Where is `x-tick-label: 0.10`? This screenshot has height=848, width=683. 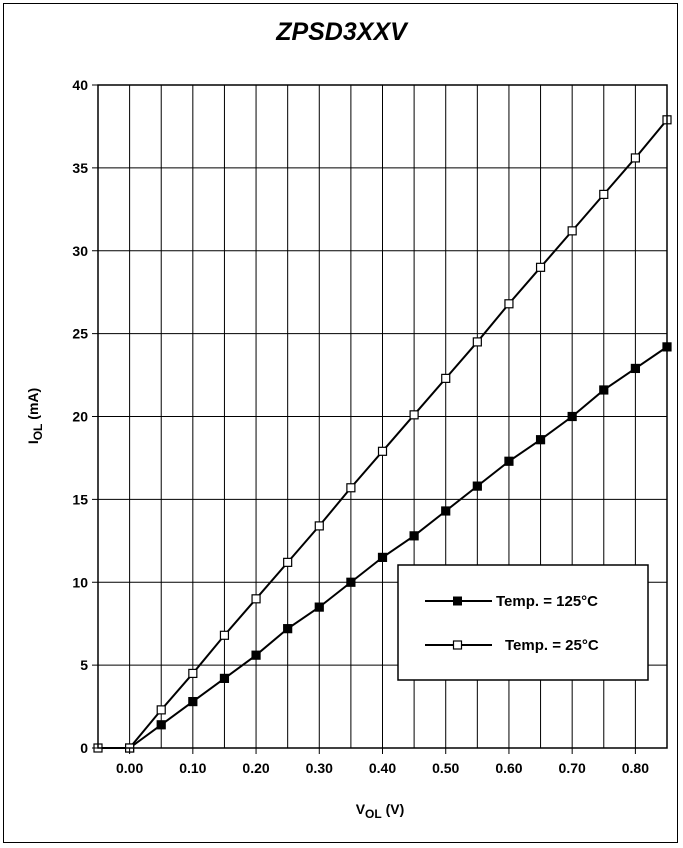
x-tick-label: 0.10 is located at coordinates (192, 768).